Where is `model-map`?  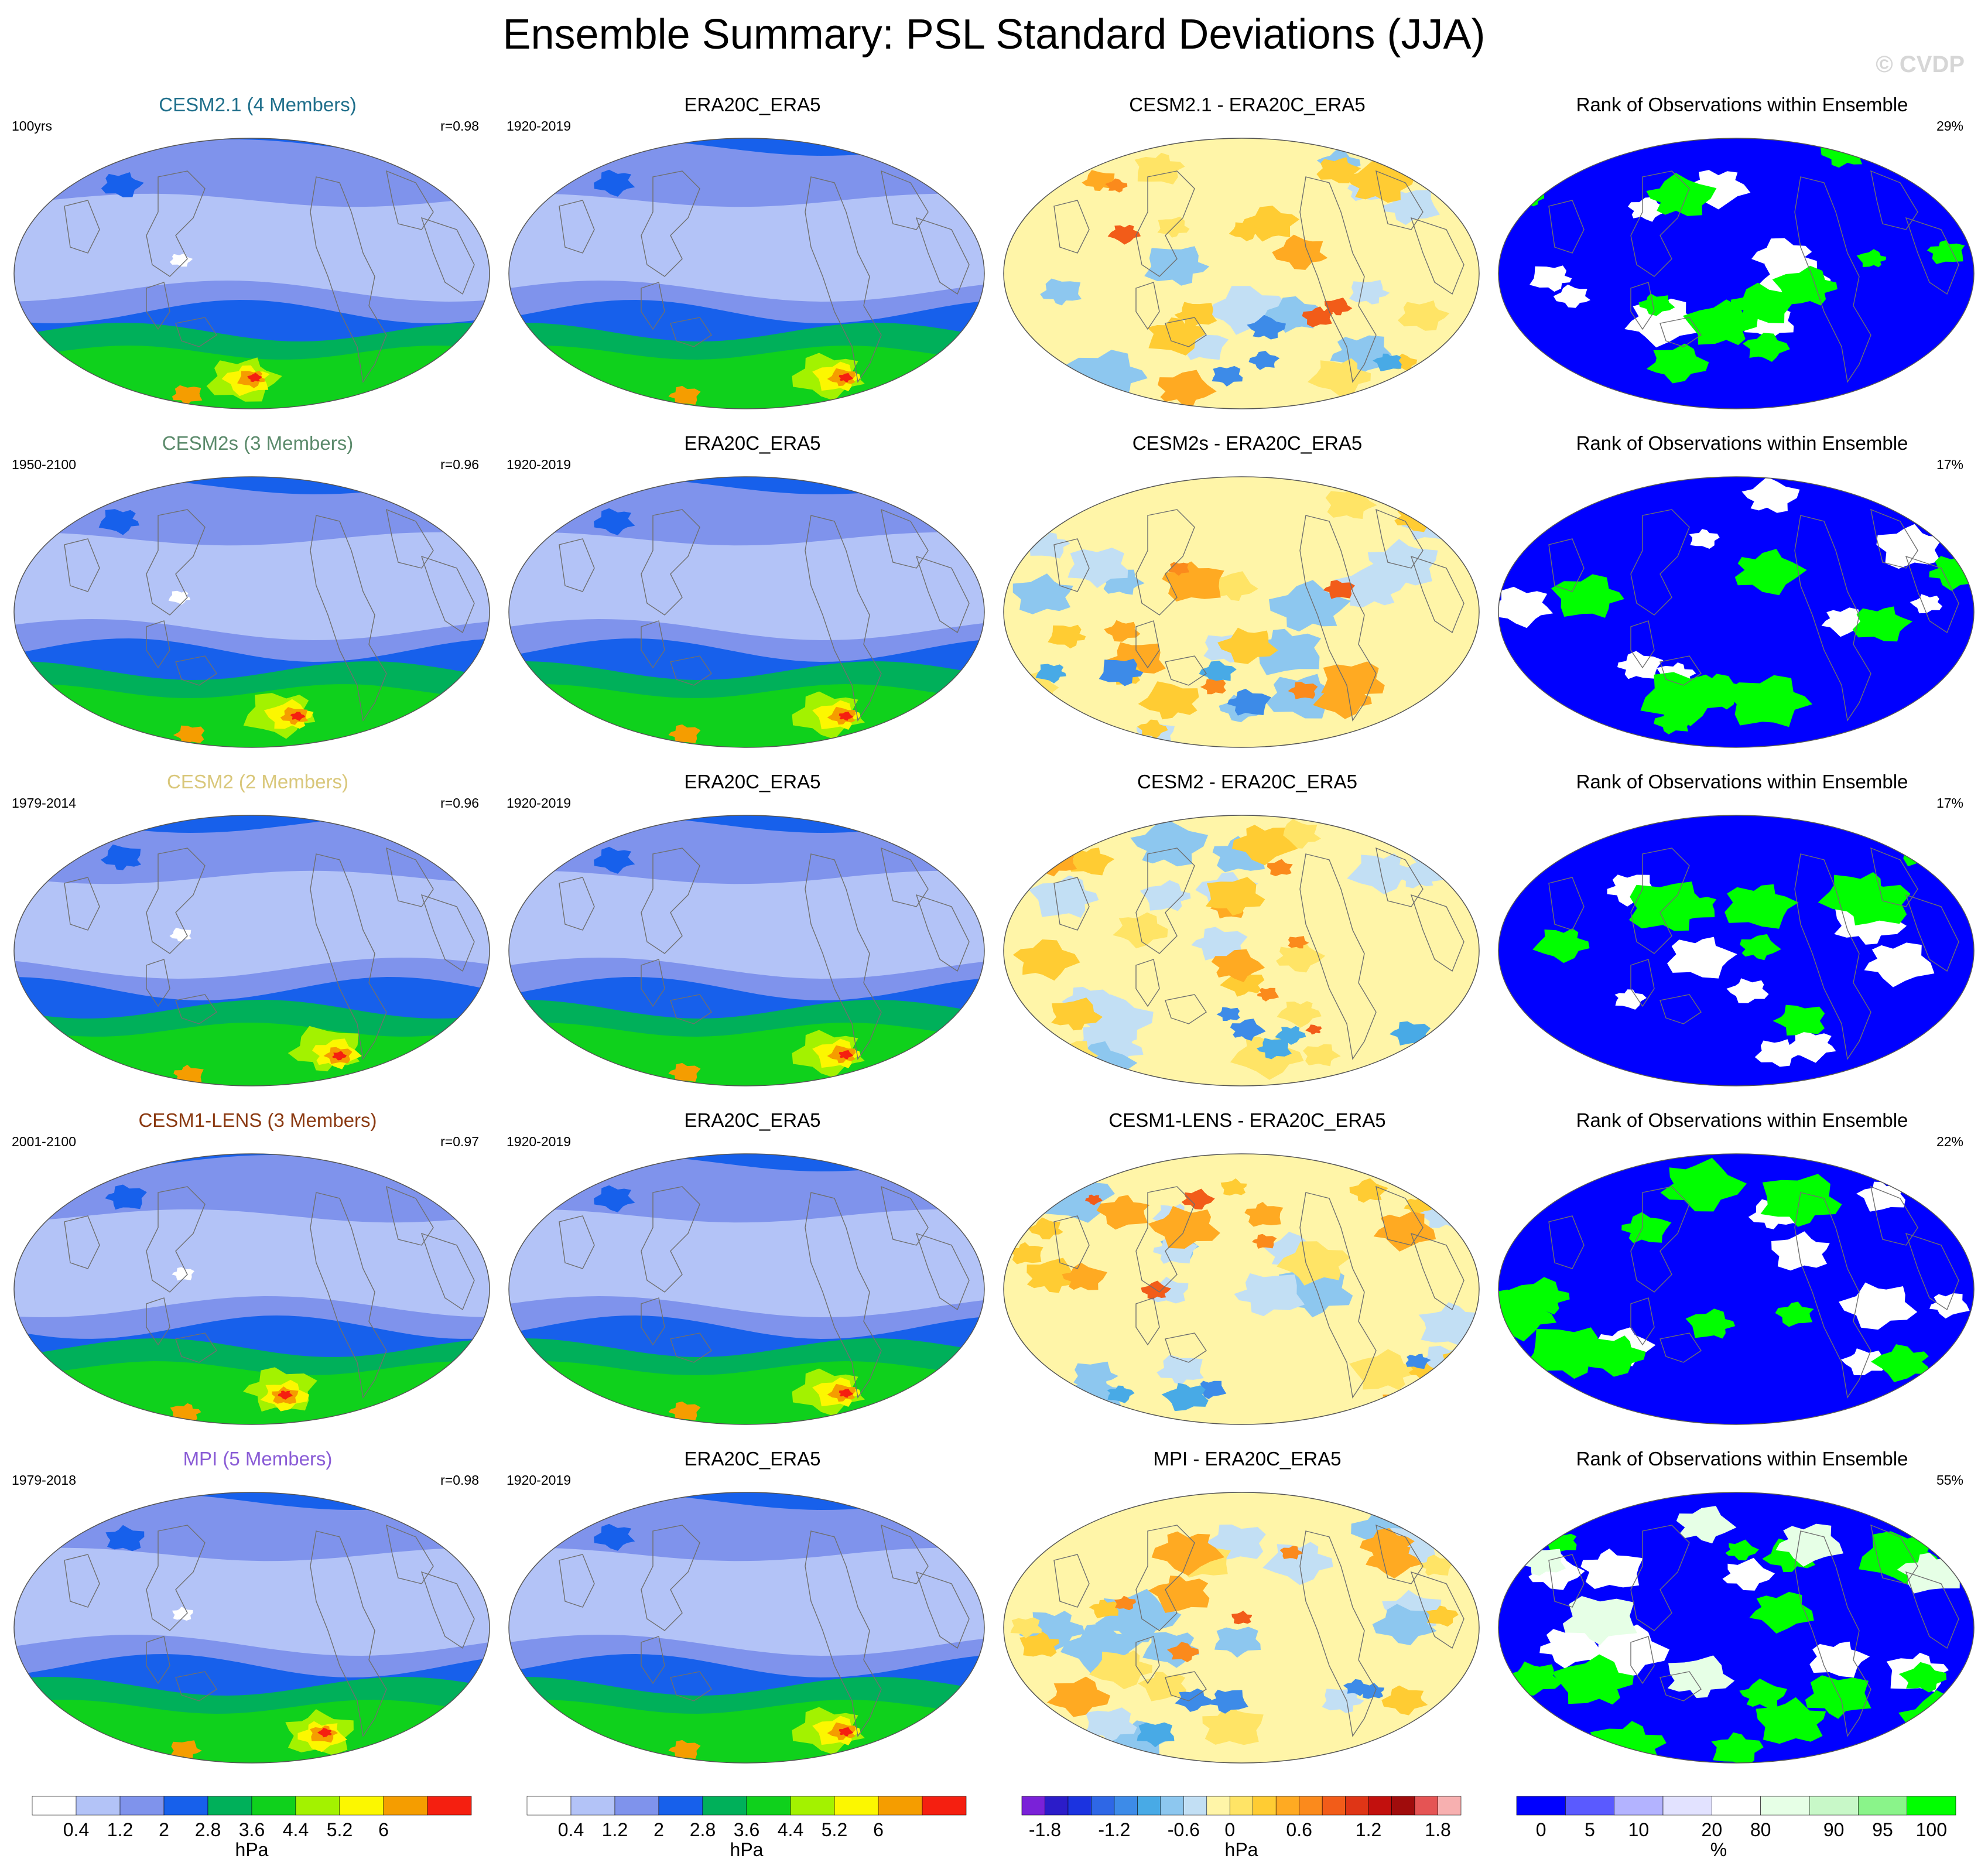
model-map is located at coordinates (251, 950).